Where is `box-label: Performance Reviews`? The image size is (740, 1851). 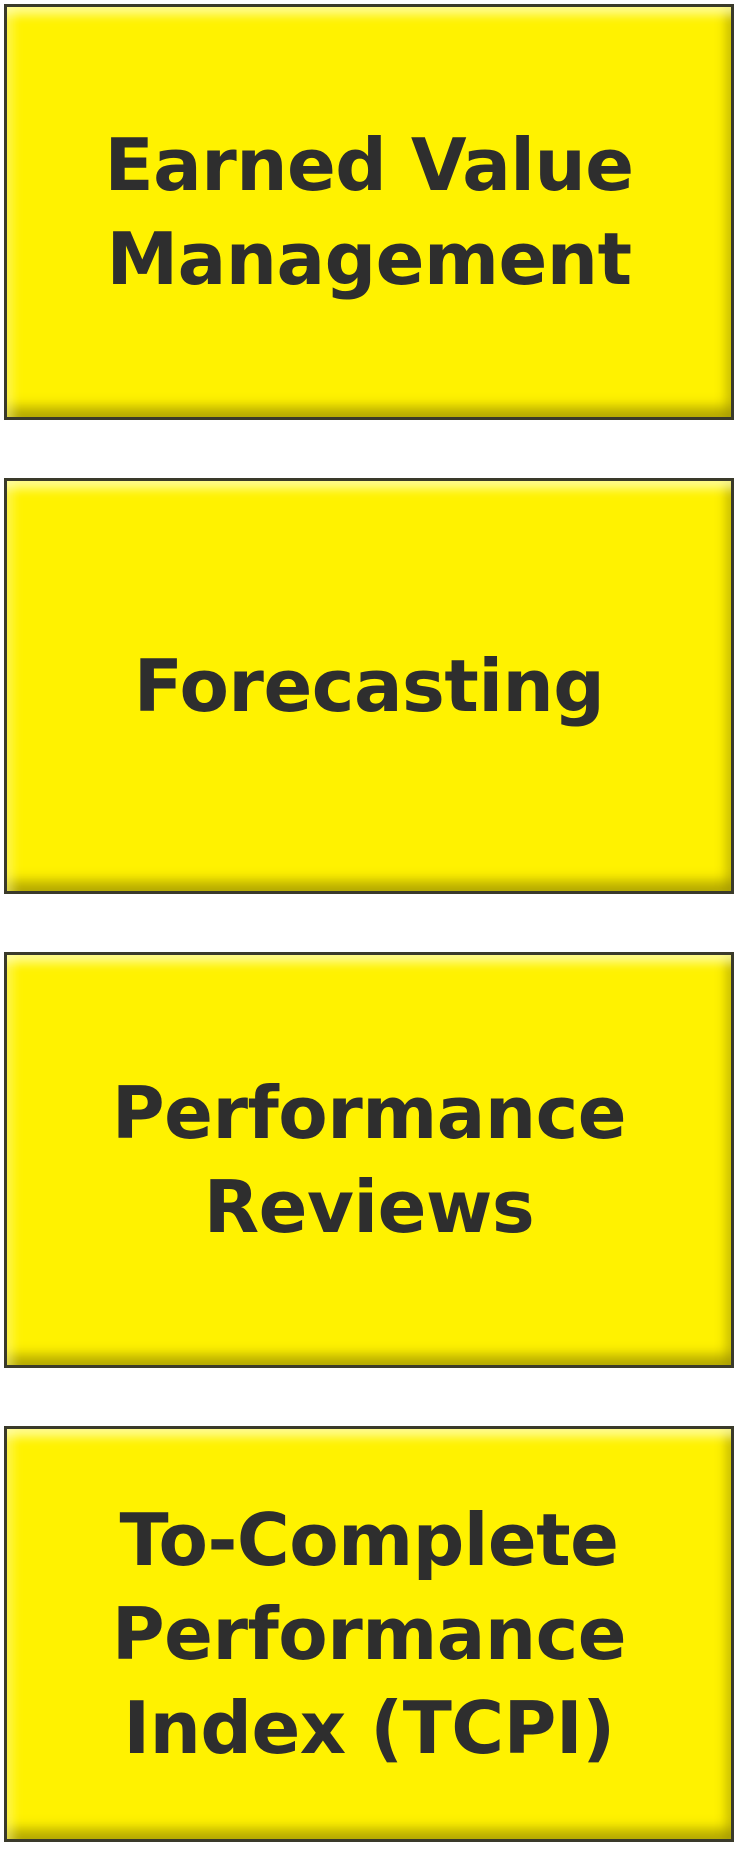 box-label: Performance Reviews is located at coordinates (369, 1160).